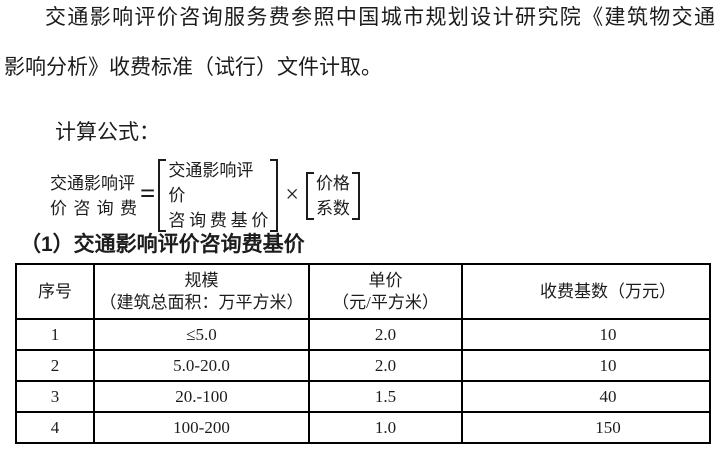 This screenshot has height=458, width=728. I want to click on formula-lhs: 交通影响评 价咨询费, so click(93, 196).